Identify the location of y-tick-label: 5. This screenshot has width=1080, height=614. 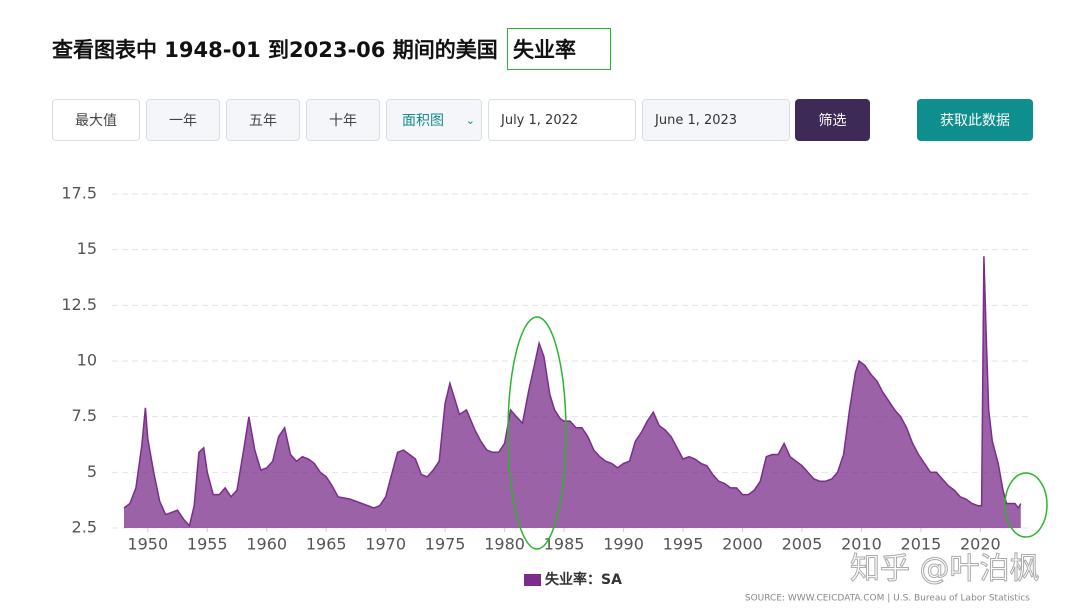
(92, 471).